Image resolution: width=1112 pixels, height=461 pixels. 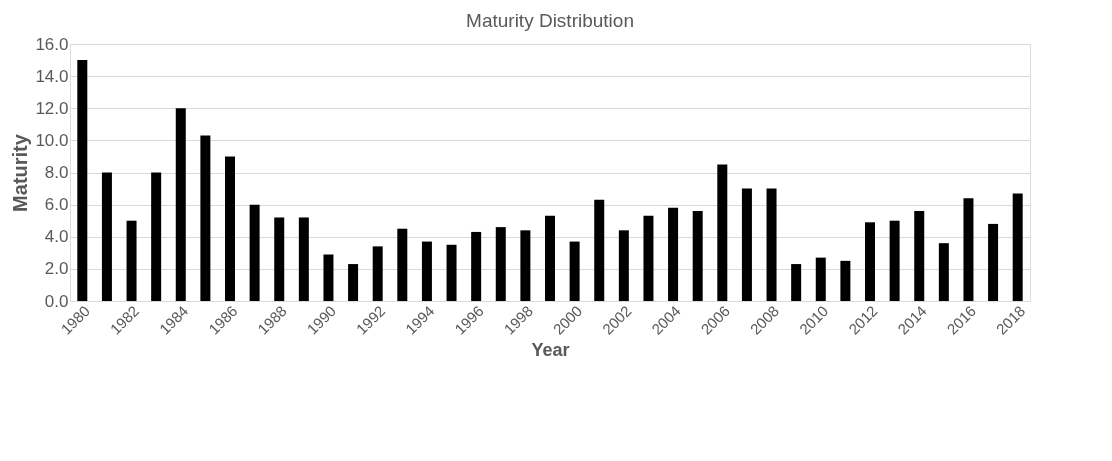 I want to click on y-tick-label: 0.0, so click(x=56, y=301).